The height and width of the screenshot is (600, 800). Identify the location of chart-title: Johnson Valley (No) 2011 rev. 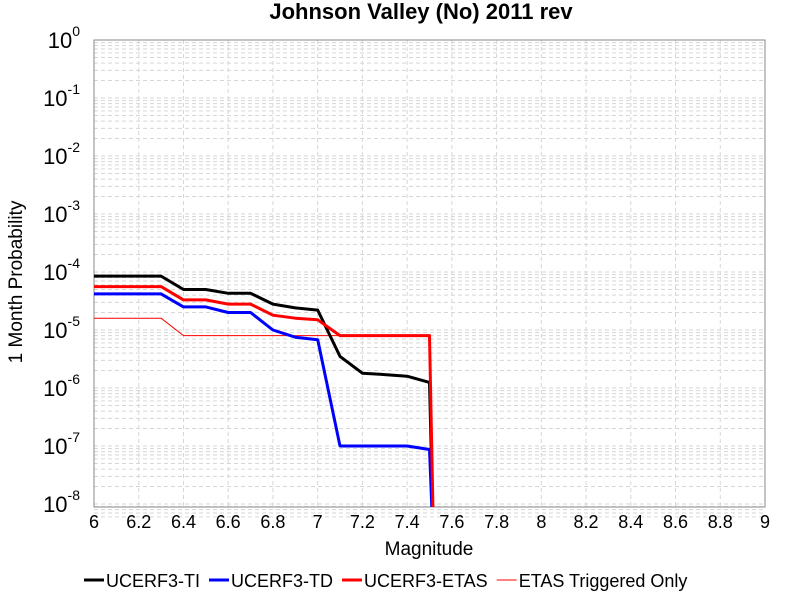
(421, 12).